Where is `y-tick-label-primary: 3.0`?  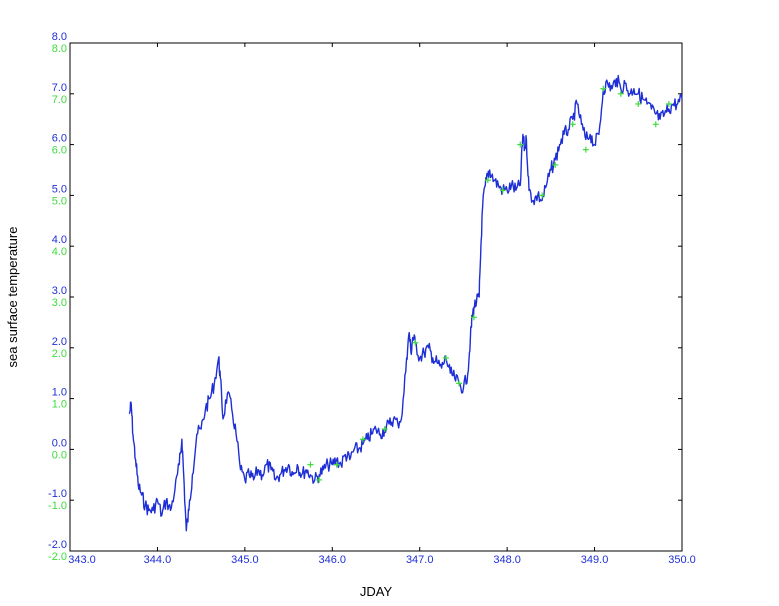
y-tick-label-primary: 3.0 is located at coordinates (59, 291).